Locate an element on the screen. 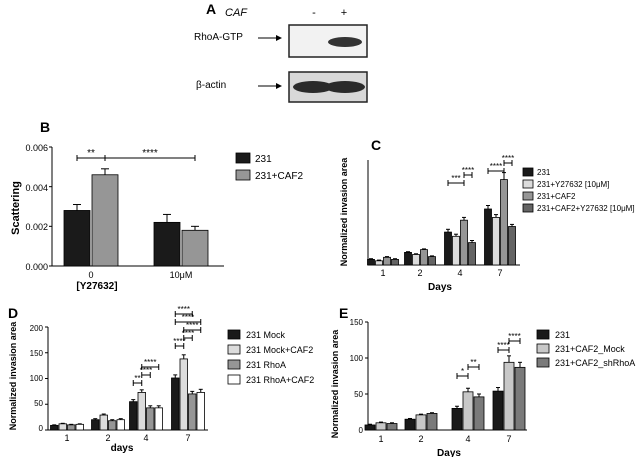  panel-d-ytick-0: 0 is located at coordinates (41, 428).